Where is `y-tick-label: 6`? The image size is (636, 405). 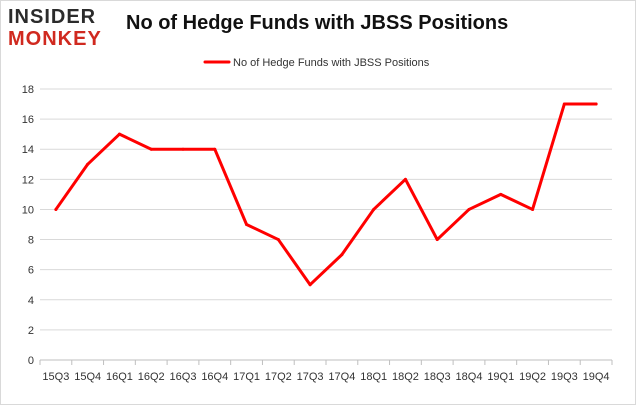
y-tick-label: 6 is located at coordinates (31, 271).